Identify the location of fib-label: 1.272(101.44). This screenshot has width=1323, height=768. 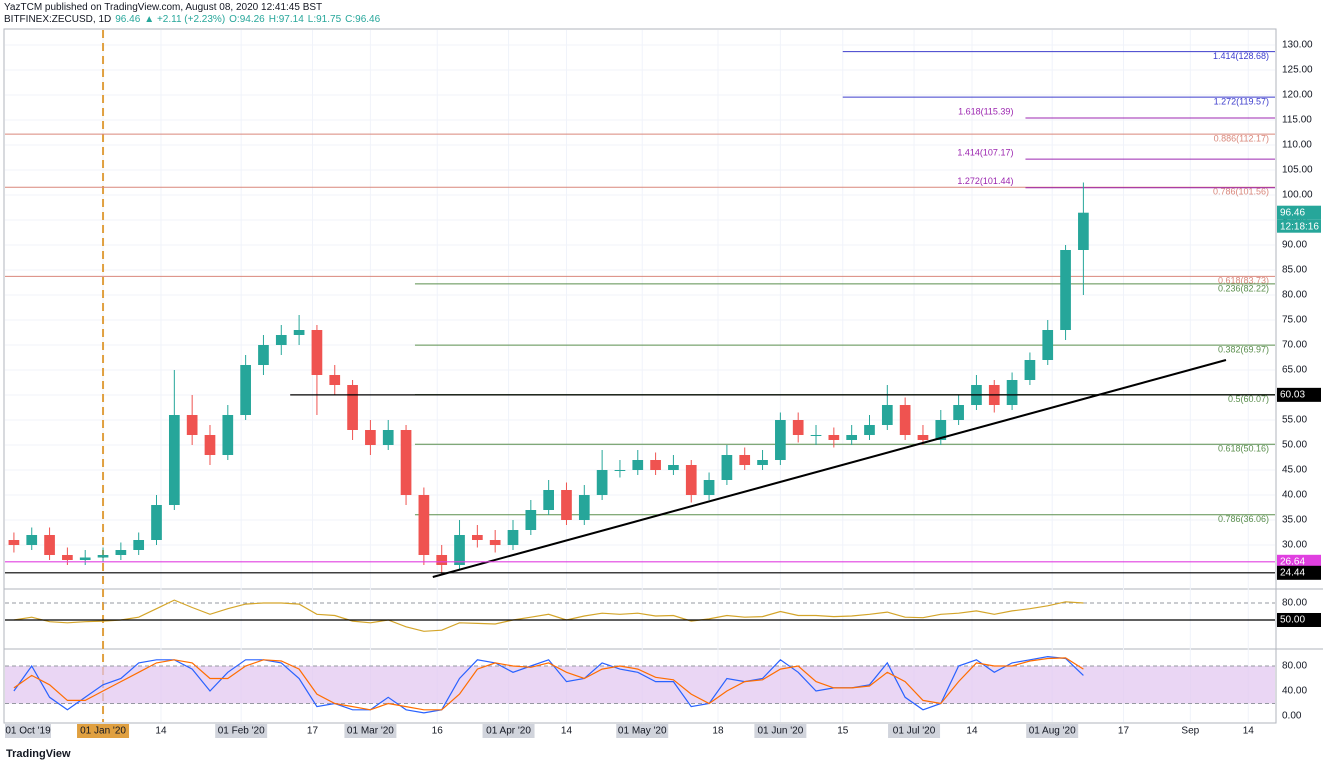
(985, 181).